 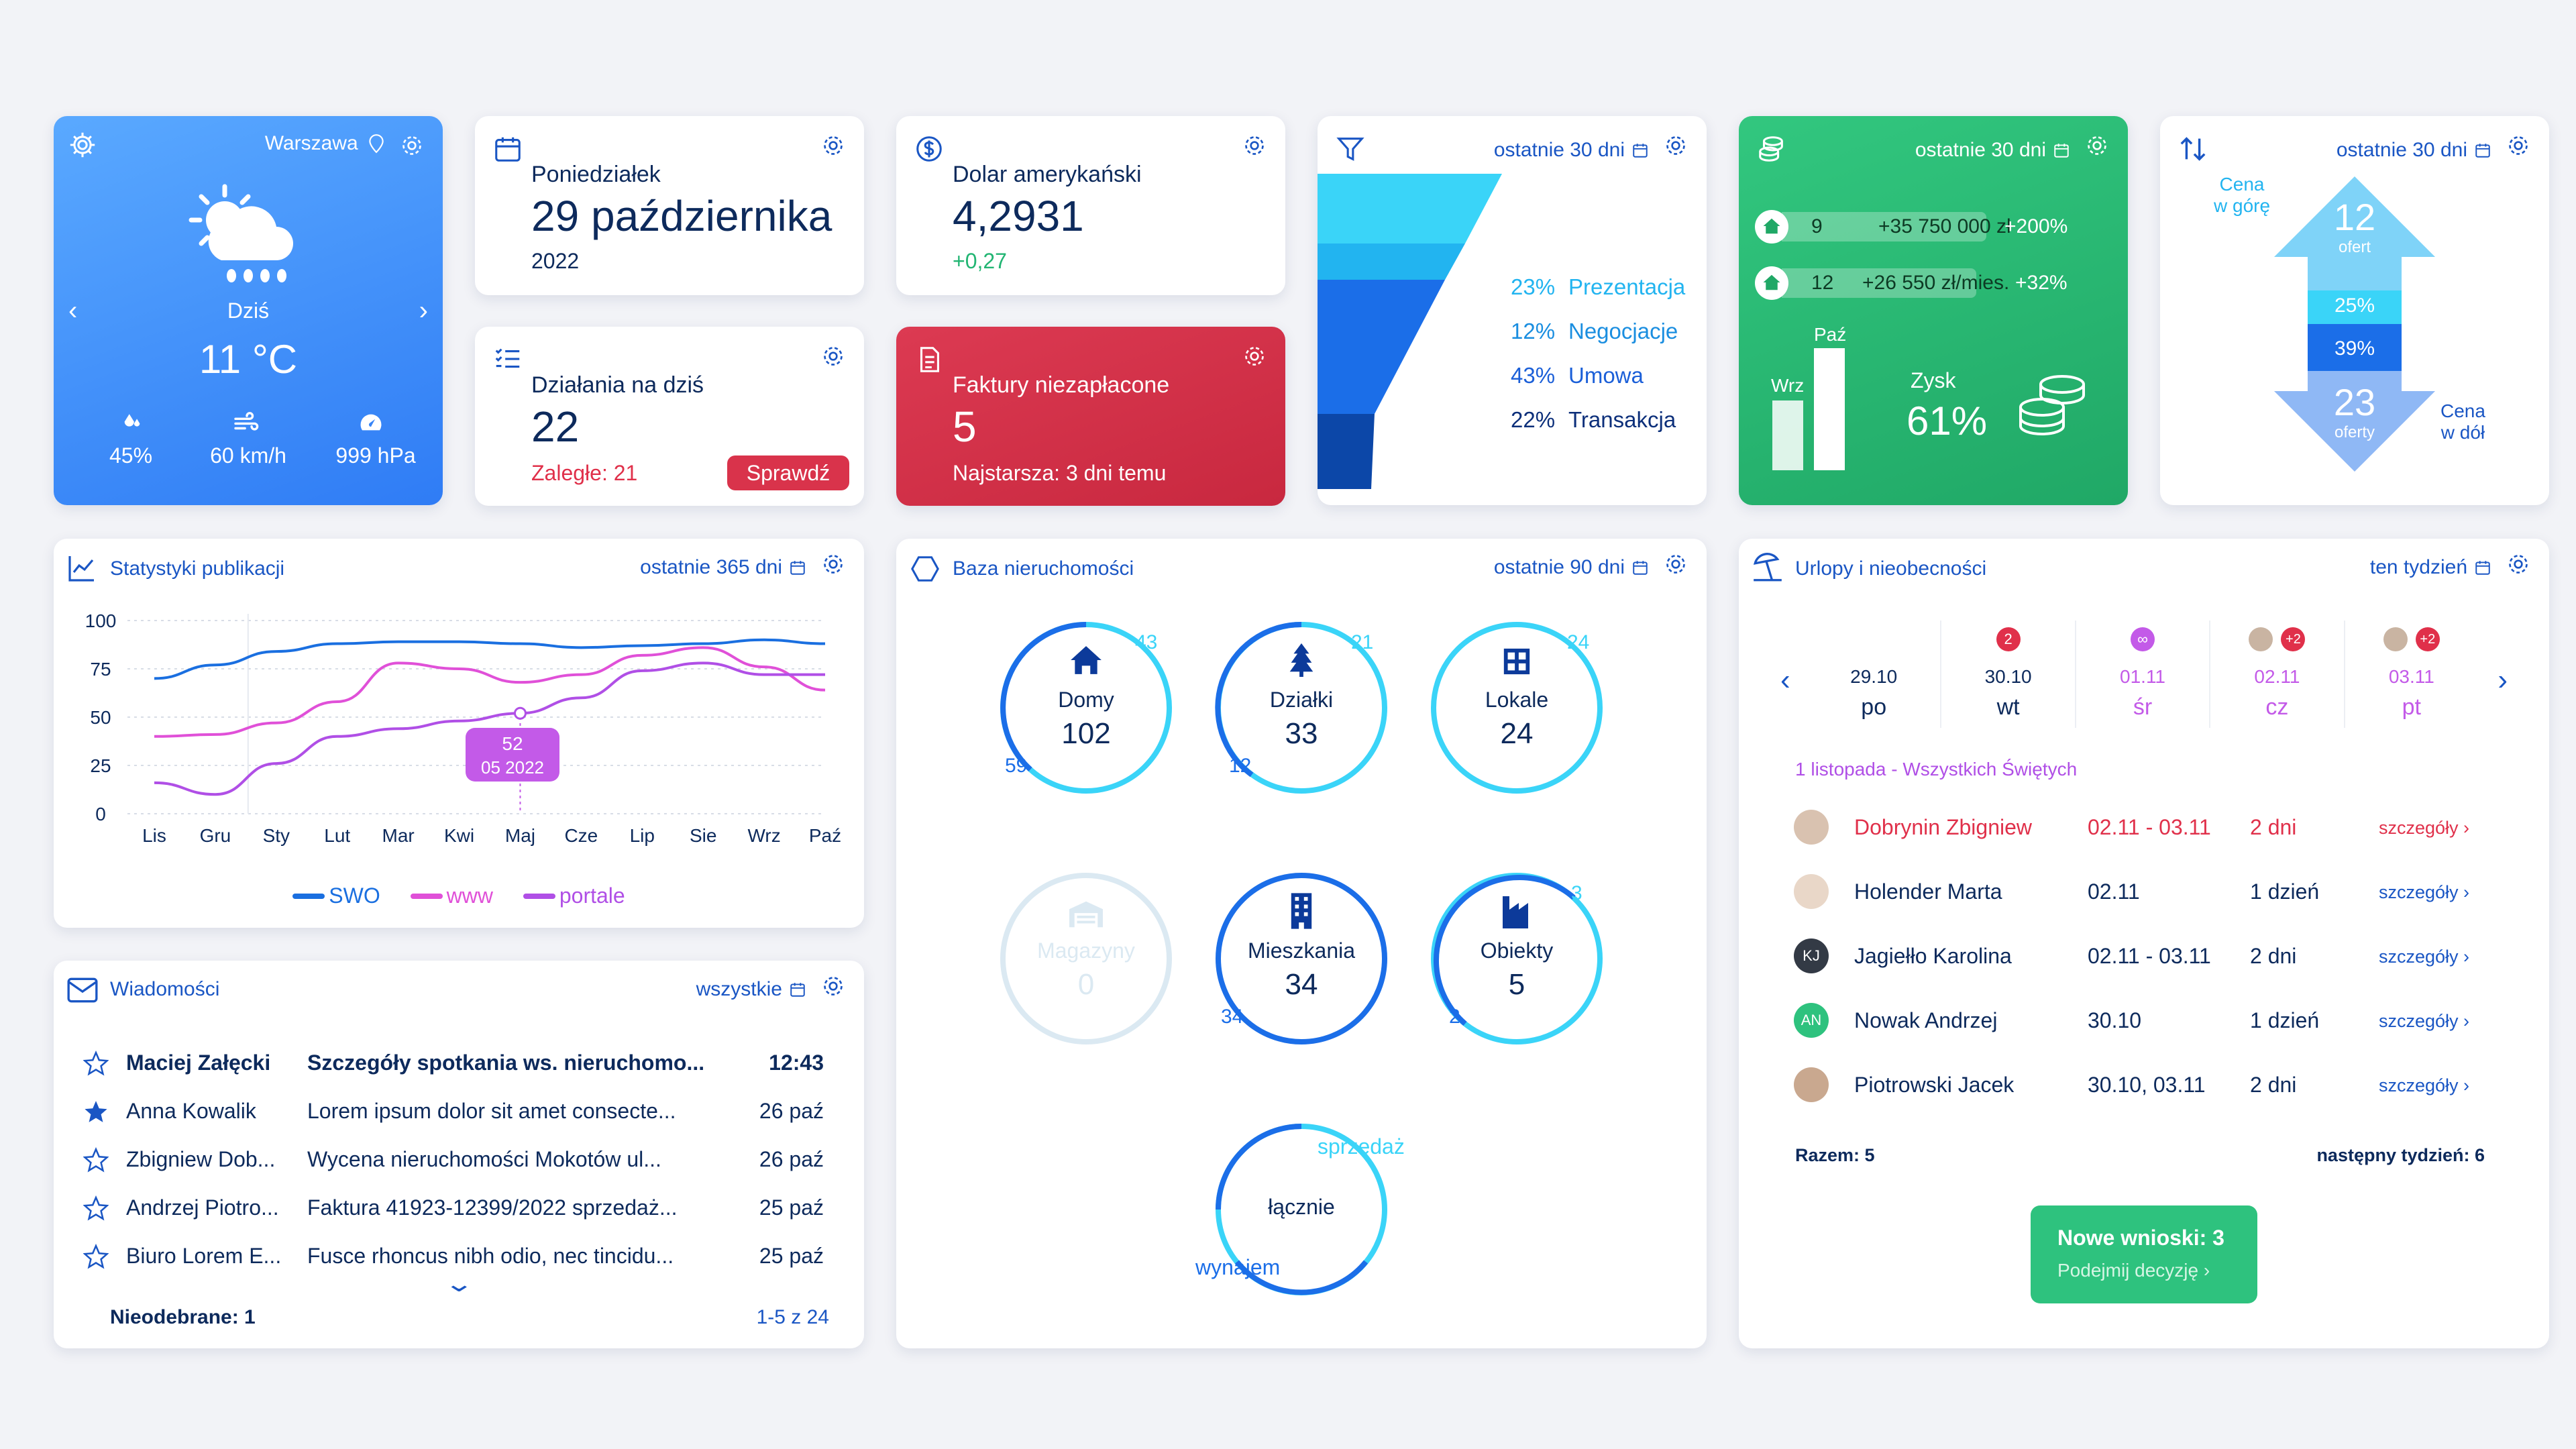 What do you see at coordinates (1090, 205) in the screenshot?
I see `currency-card: Dolar amerykański 4,2931 +0,27` at bounding box center [1090, 205].